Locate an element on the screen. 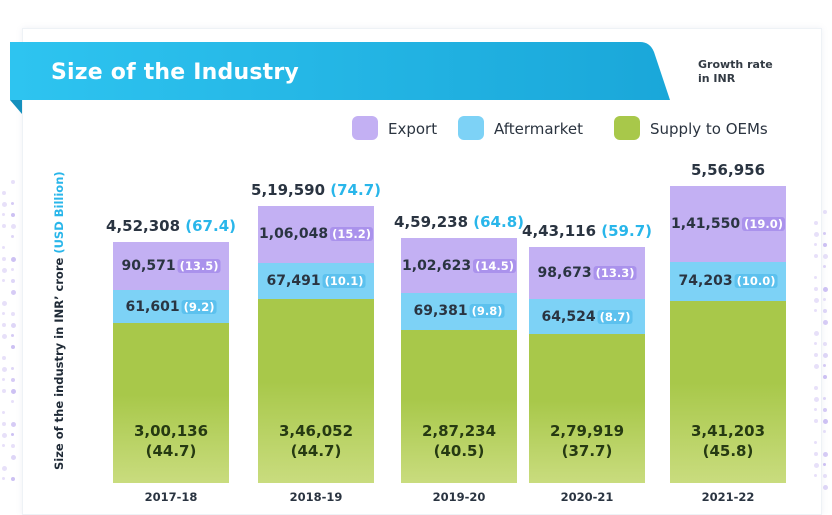 The height and width of the screenshot is (515, 832). y-axis-label-text: Size of the industry in INR’ crore is located at coordinates (59, 363).